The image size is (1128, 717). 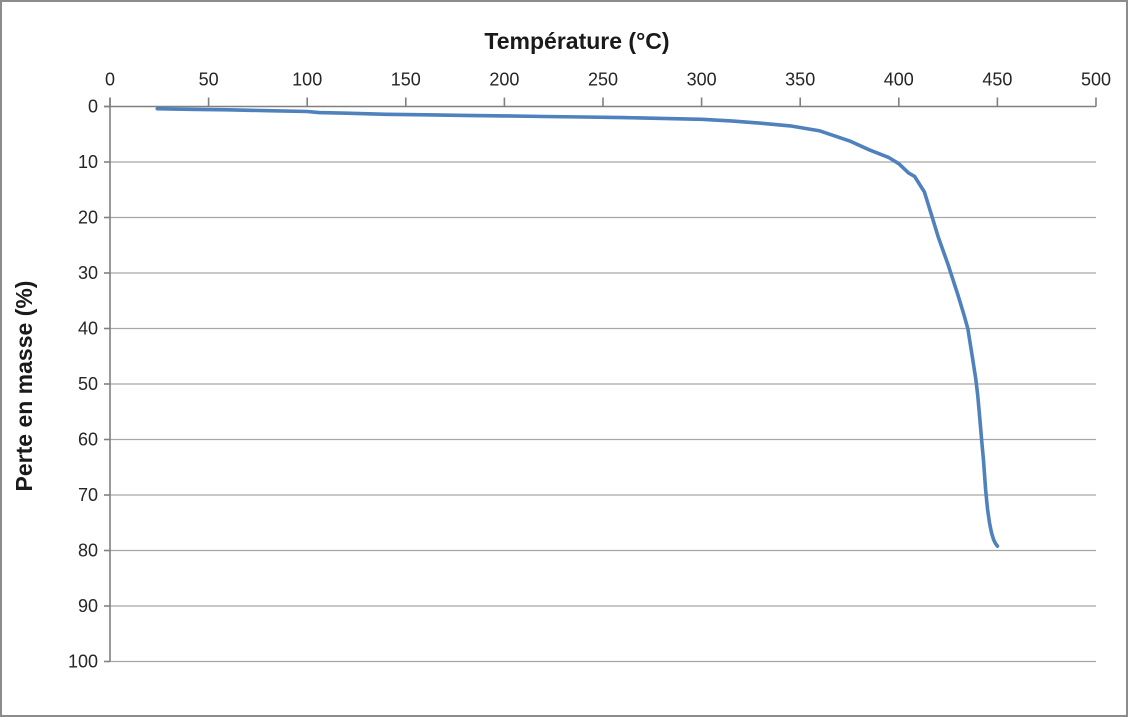 I want to click on y-axis-title: Perte en masse (%), so click(x=24, y=386).